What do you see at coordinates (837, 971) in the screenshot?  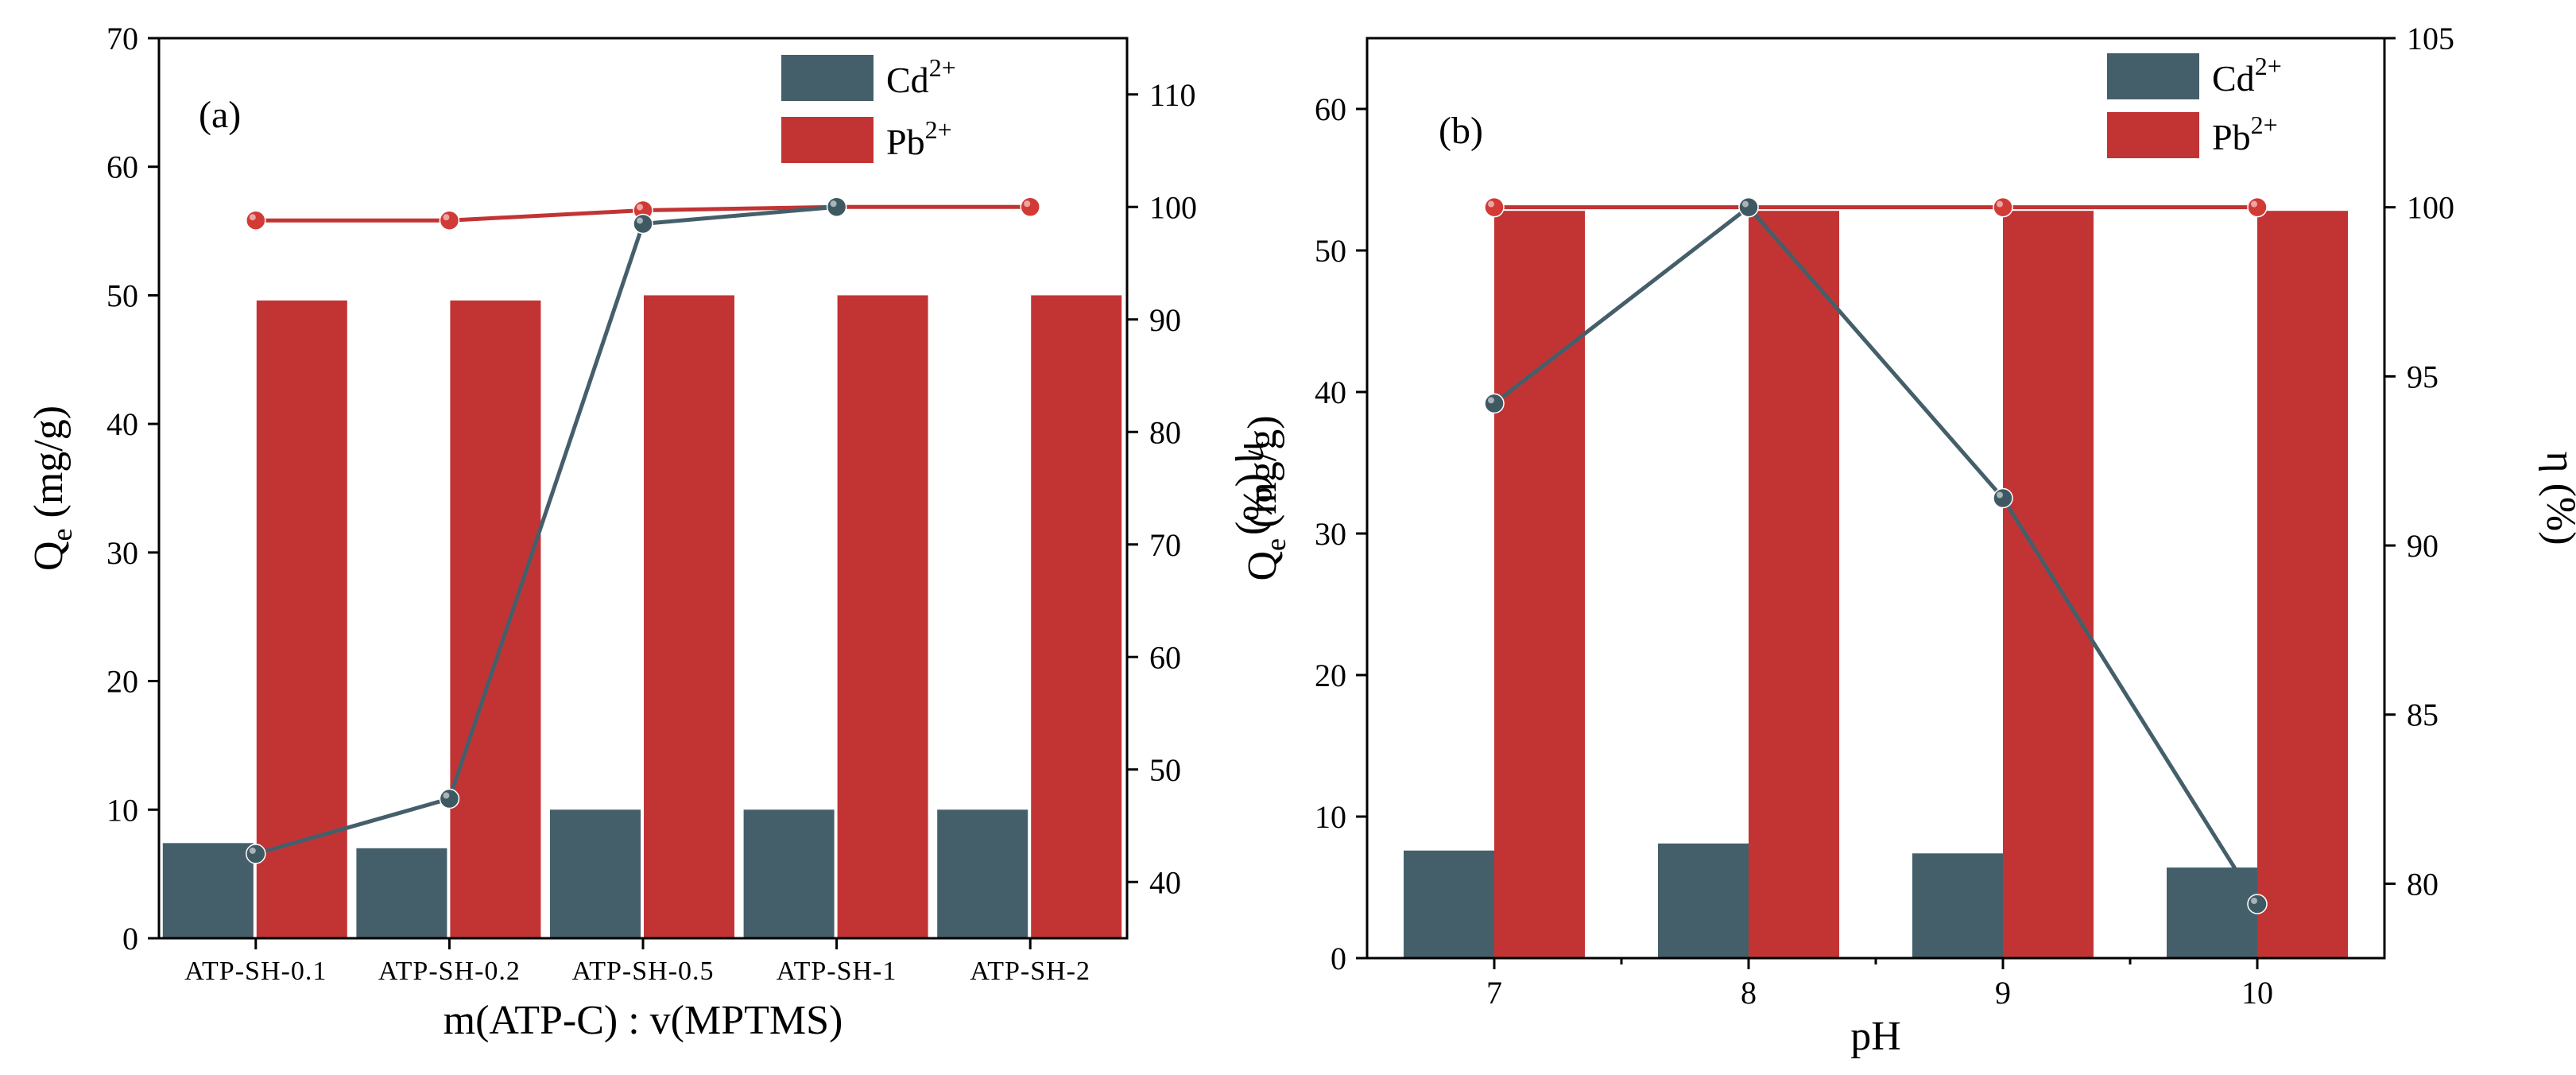 I see `x-tick-label: ATP-SH-1` at bounding box center [837, 971].